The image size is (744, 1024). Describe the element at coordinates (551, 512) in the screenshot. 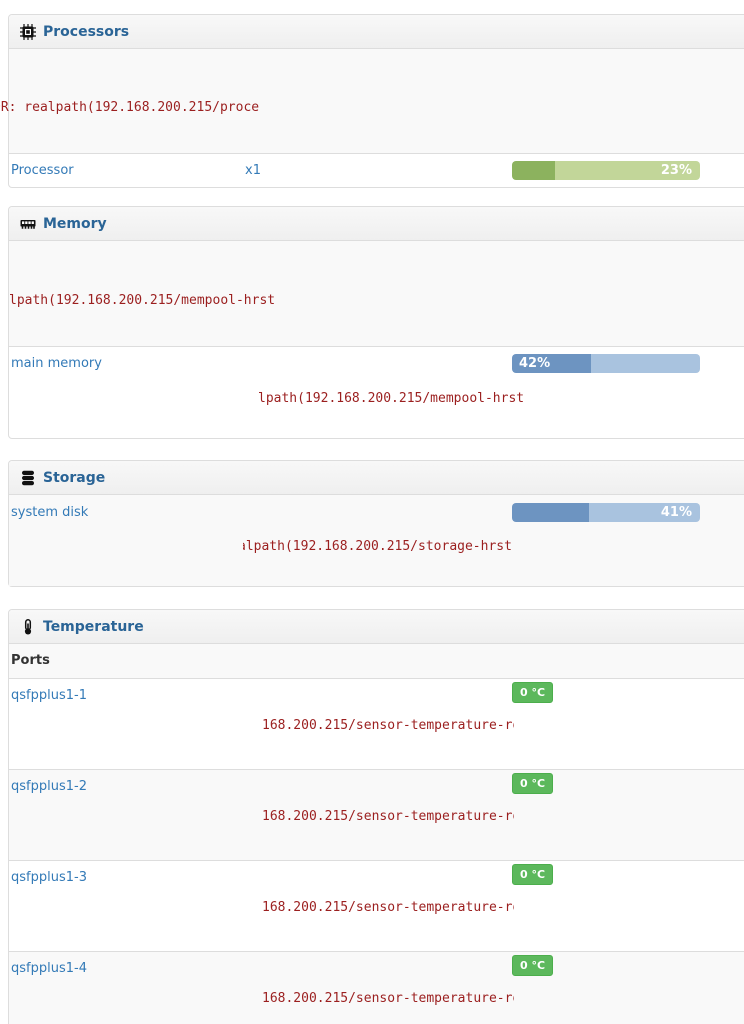

I see `storage-usage-bar-fill` at that location.